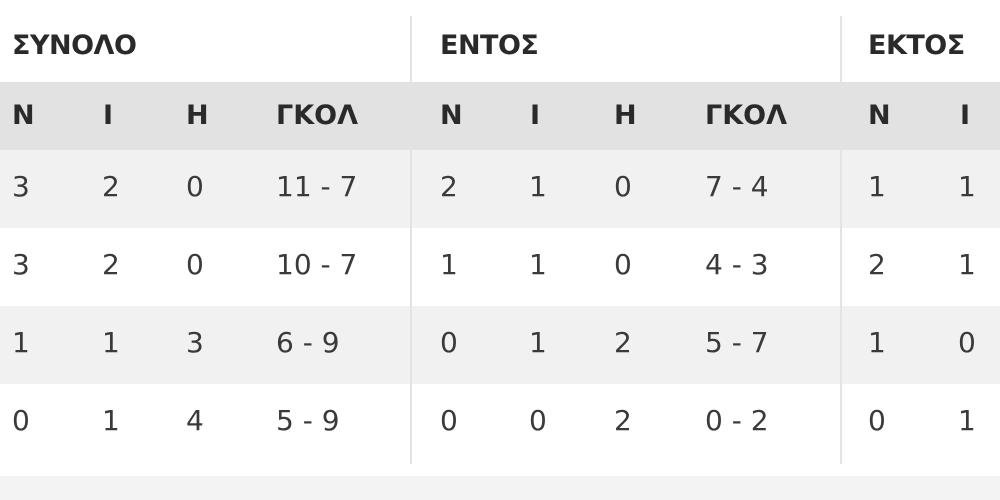 This screenshot has height=500, width=1000. Describe the element at coordinates (877, 264) in the screenshot. I see `away-wins-cell: 2` at that location.